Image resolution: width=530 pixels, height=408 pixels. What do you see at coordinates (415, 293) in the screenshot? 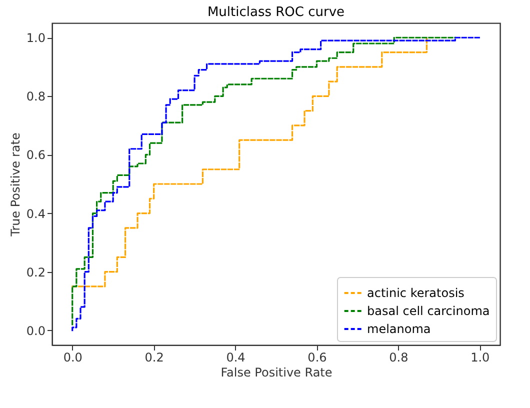
I see `legend-label: actinic keratosis` at bounding box center [415, 293].